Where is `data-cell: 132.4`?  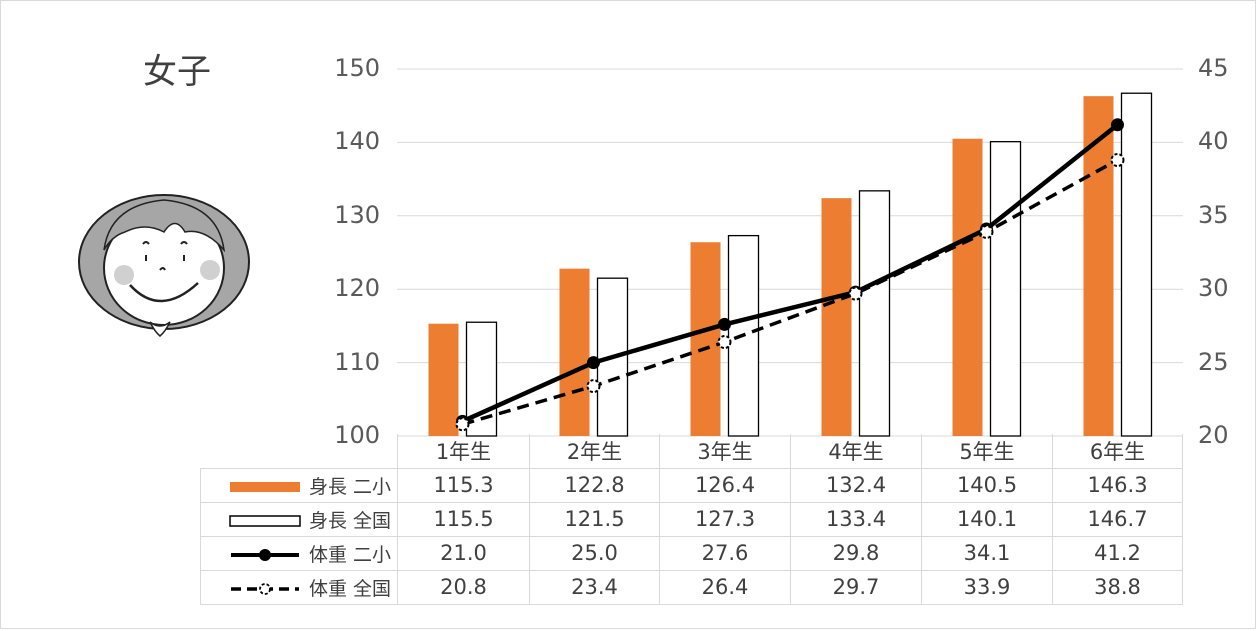 data-cell: 132.4 is located at coordinates (856, 485).